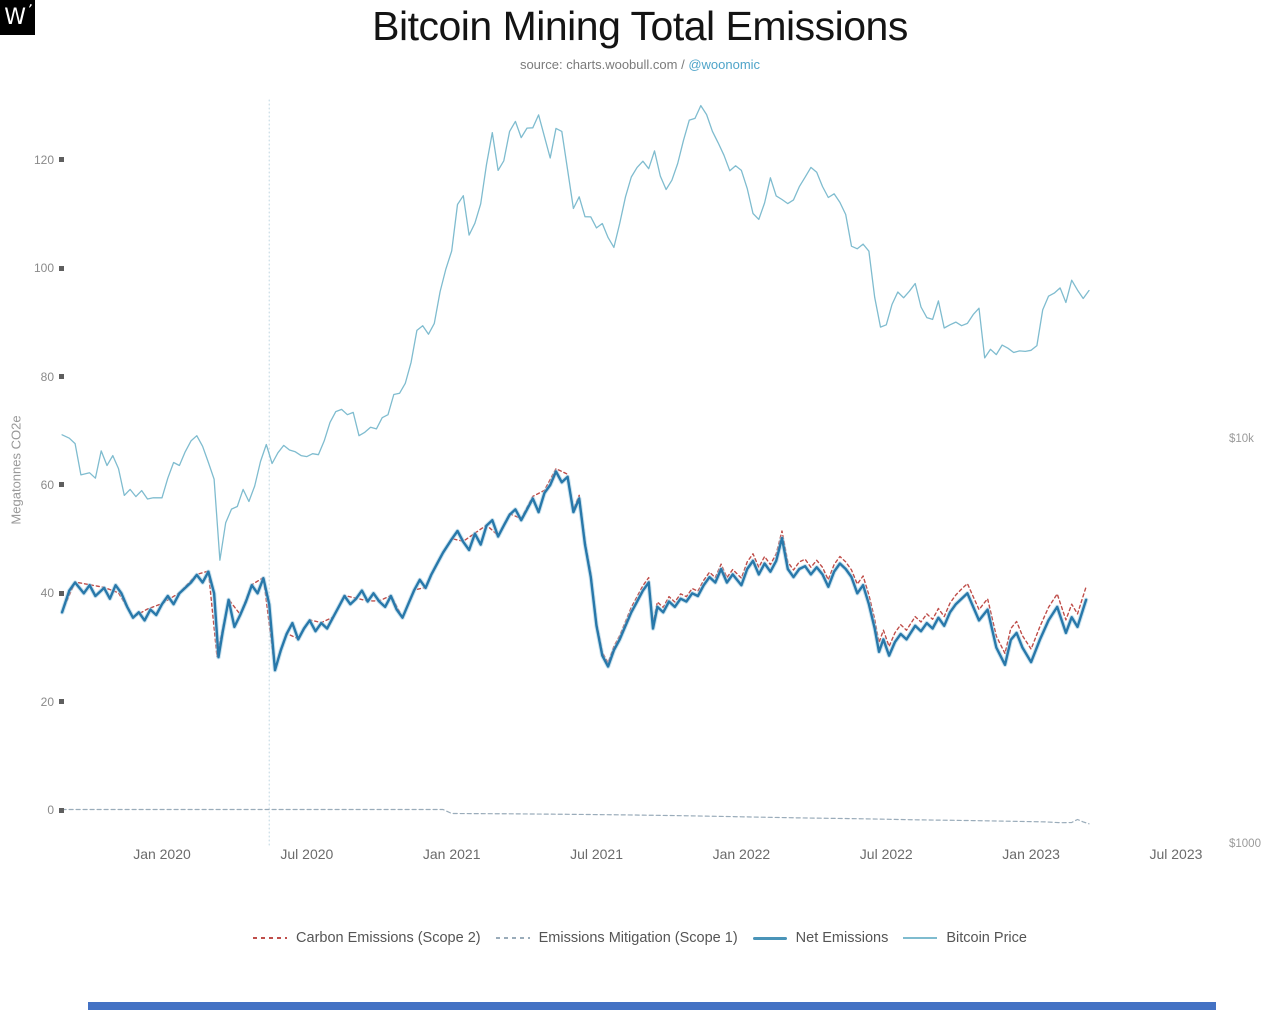 This screenshot has width=1280, height=1010. What do you see at coordinates (769, 938) in the screenshot?
I see `legend-swatch-net` at bounding box center [769, 938].